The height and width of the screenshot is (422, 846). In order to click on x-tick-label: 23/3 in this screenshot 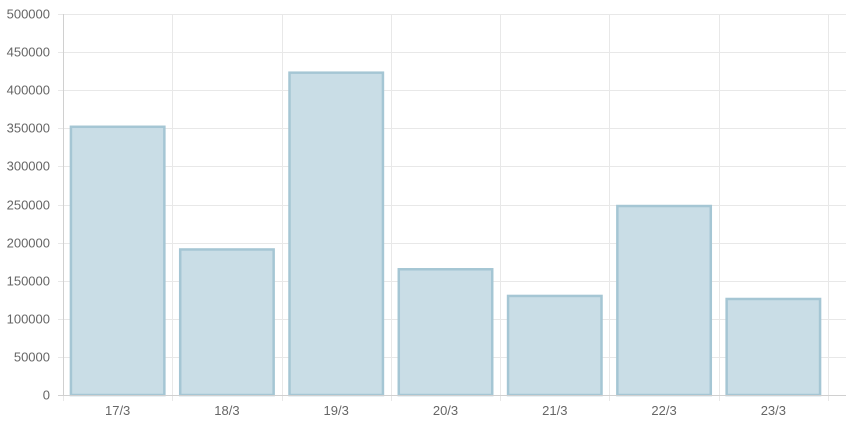, I will do `click(773, 410)`.